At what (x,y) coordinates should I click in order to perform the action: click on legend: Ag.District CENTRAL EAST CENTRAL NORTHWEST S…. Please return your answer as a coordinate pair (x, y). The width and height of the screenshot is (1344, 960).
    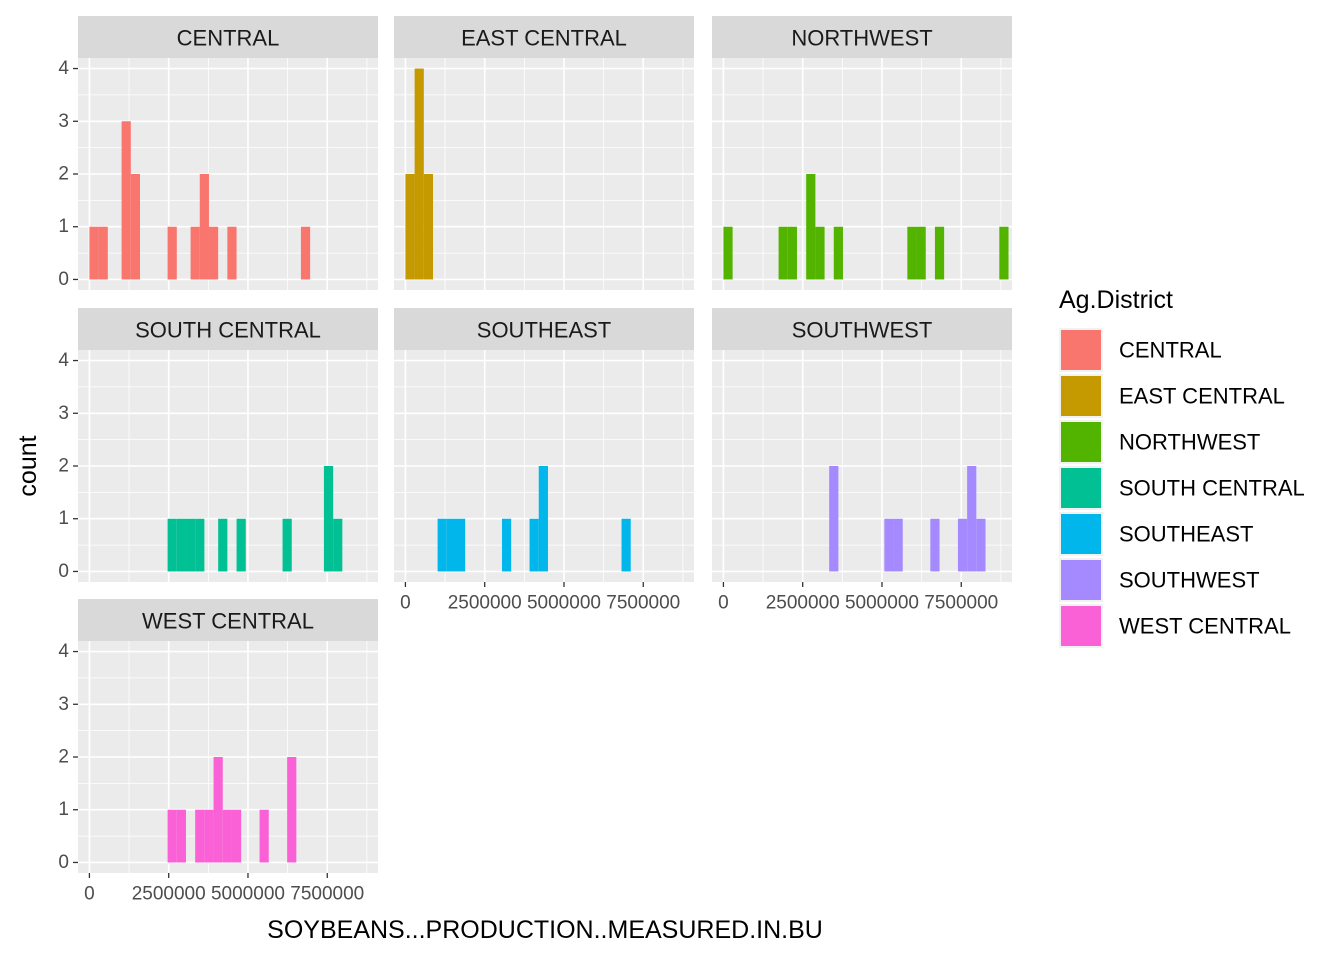
    Looking at the image, I should click on (1182, 467).